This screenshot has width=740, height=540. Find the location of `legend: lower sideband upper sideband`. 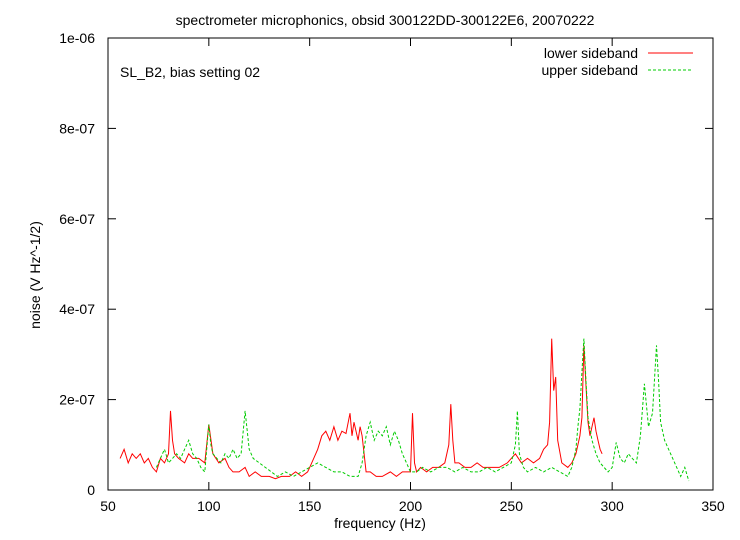

legend: lower sideband upper sideband is located at coordinates (617, 61).